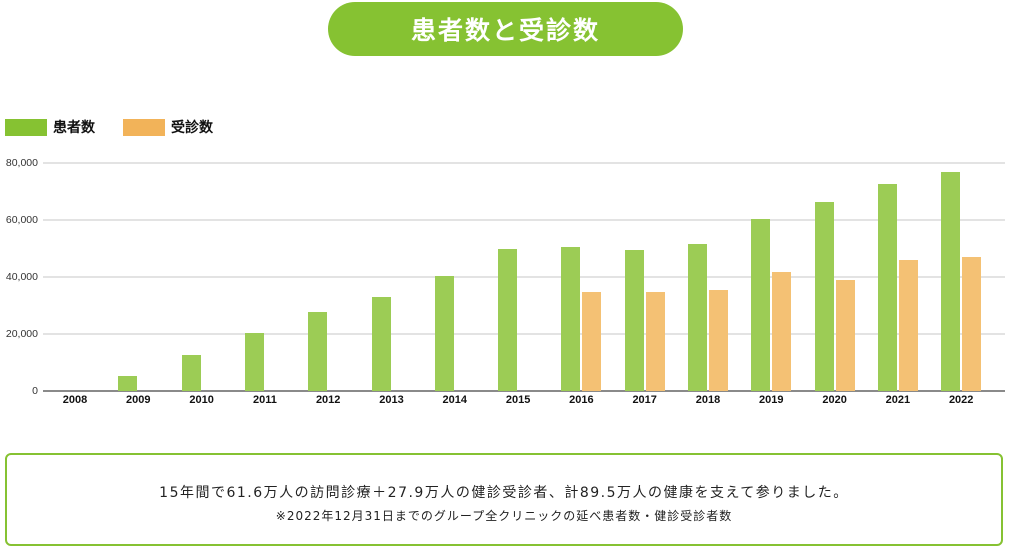 The image size is (1009, 549). What do you see at coordinates (35, 391) in the screenshot?
I see `y-tick-label: 0` at bounding box center [35, 391].